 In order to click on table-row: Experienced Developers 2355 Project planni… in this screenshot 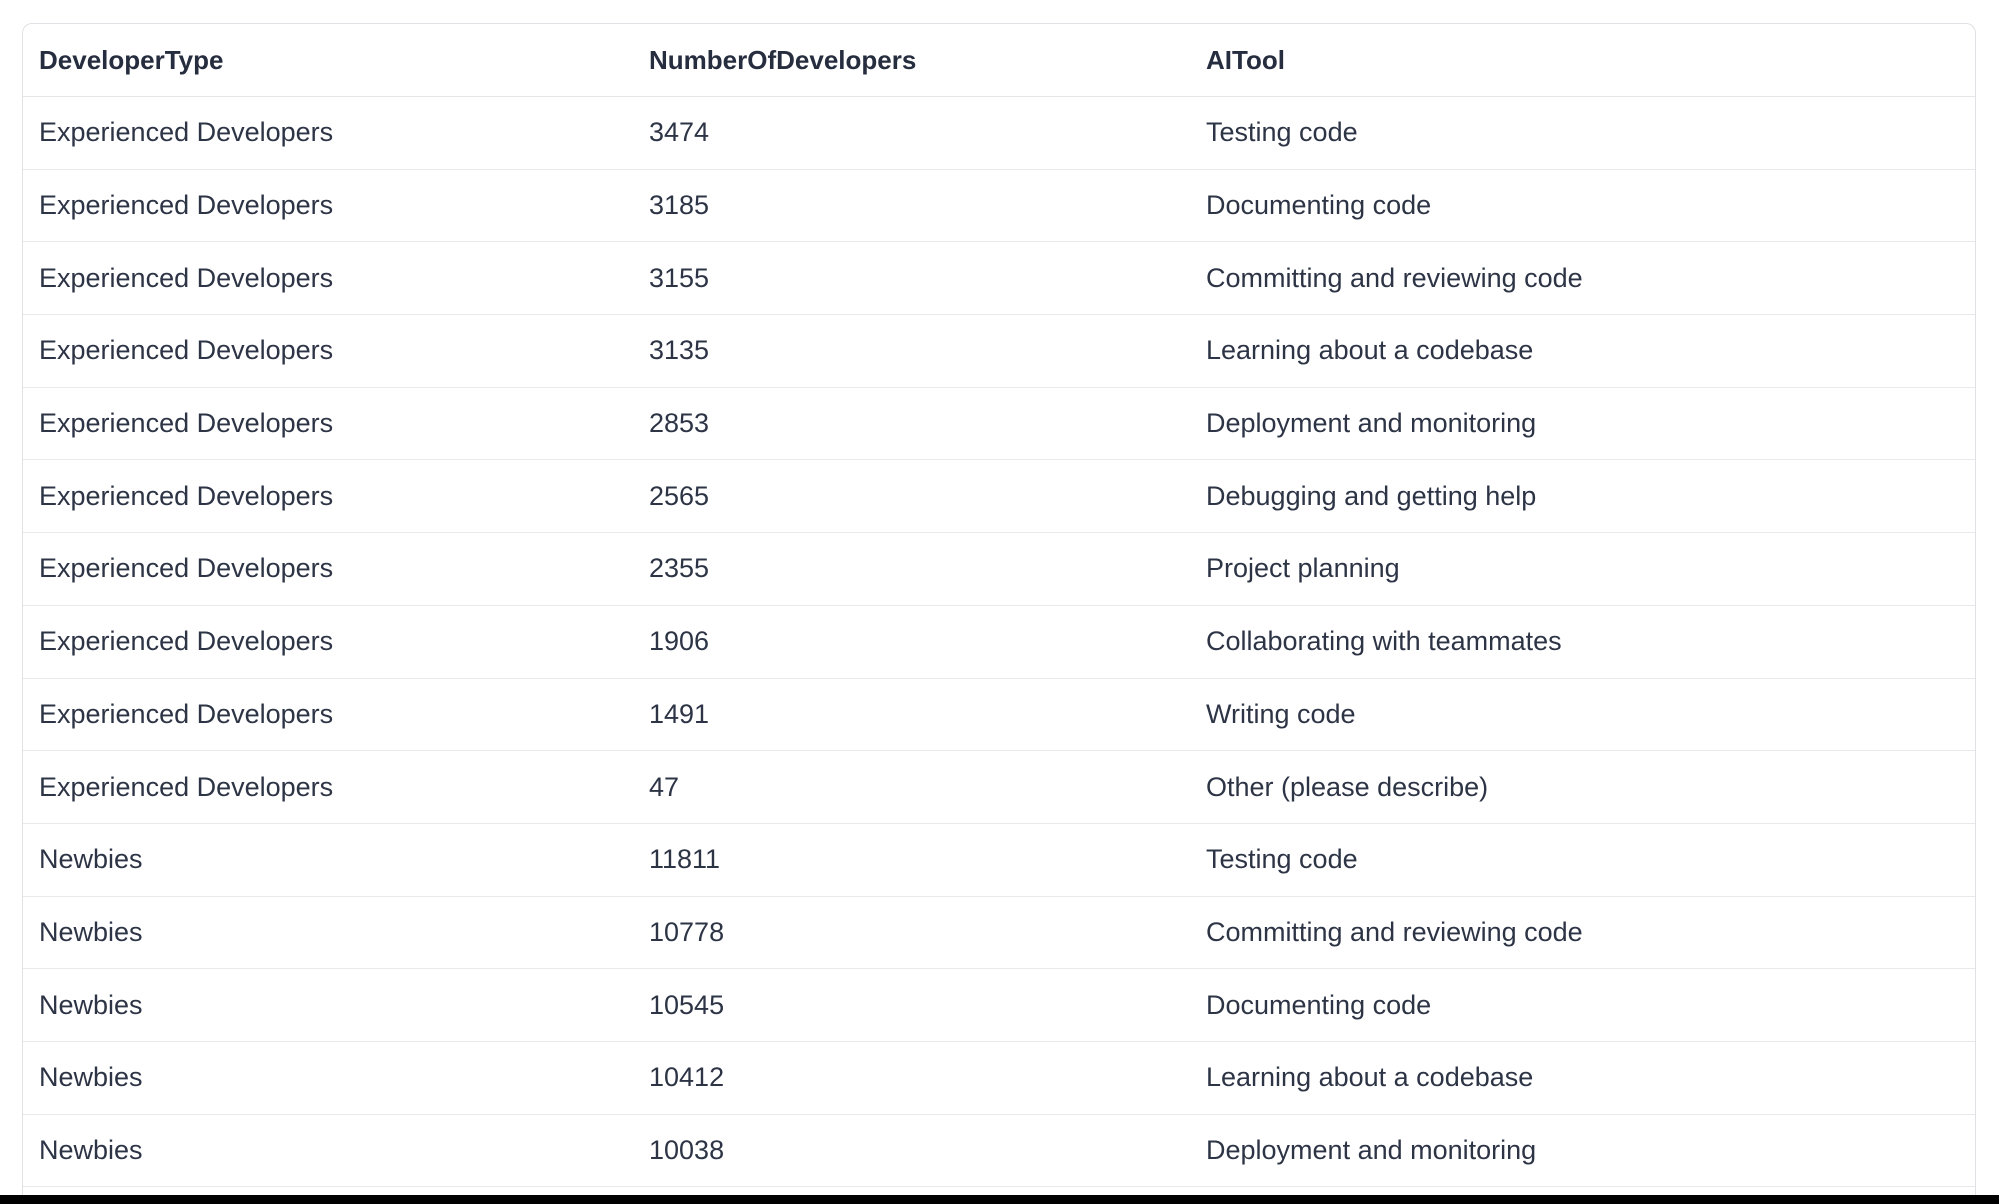, I will do `click(999, 569)`.